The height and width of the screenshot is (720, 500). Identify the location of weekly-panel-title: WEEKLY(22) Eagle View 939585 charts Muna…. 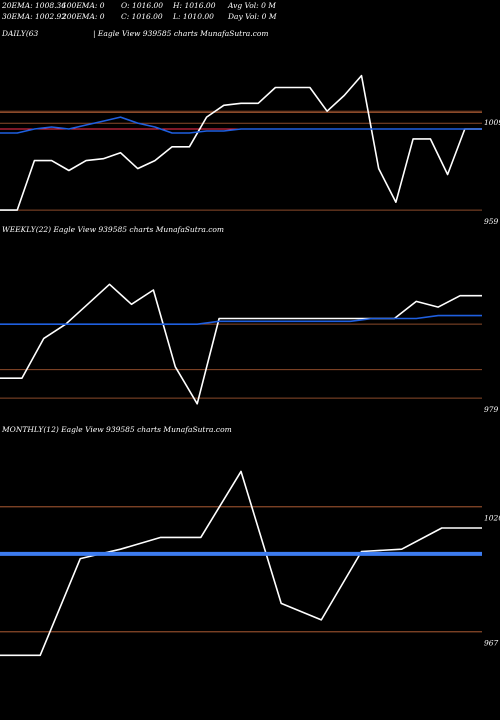
(113, 229).